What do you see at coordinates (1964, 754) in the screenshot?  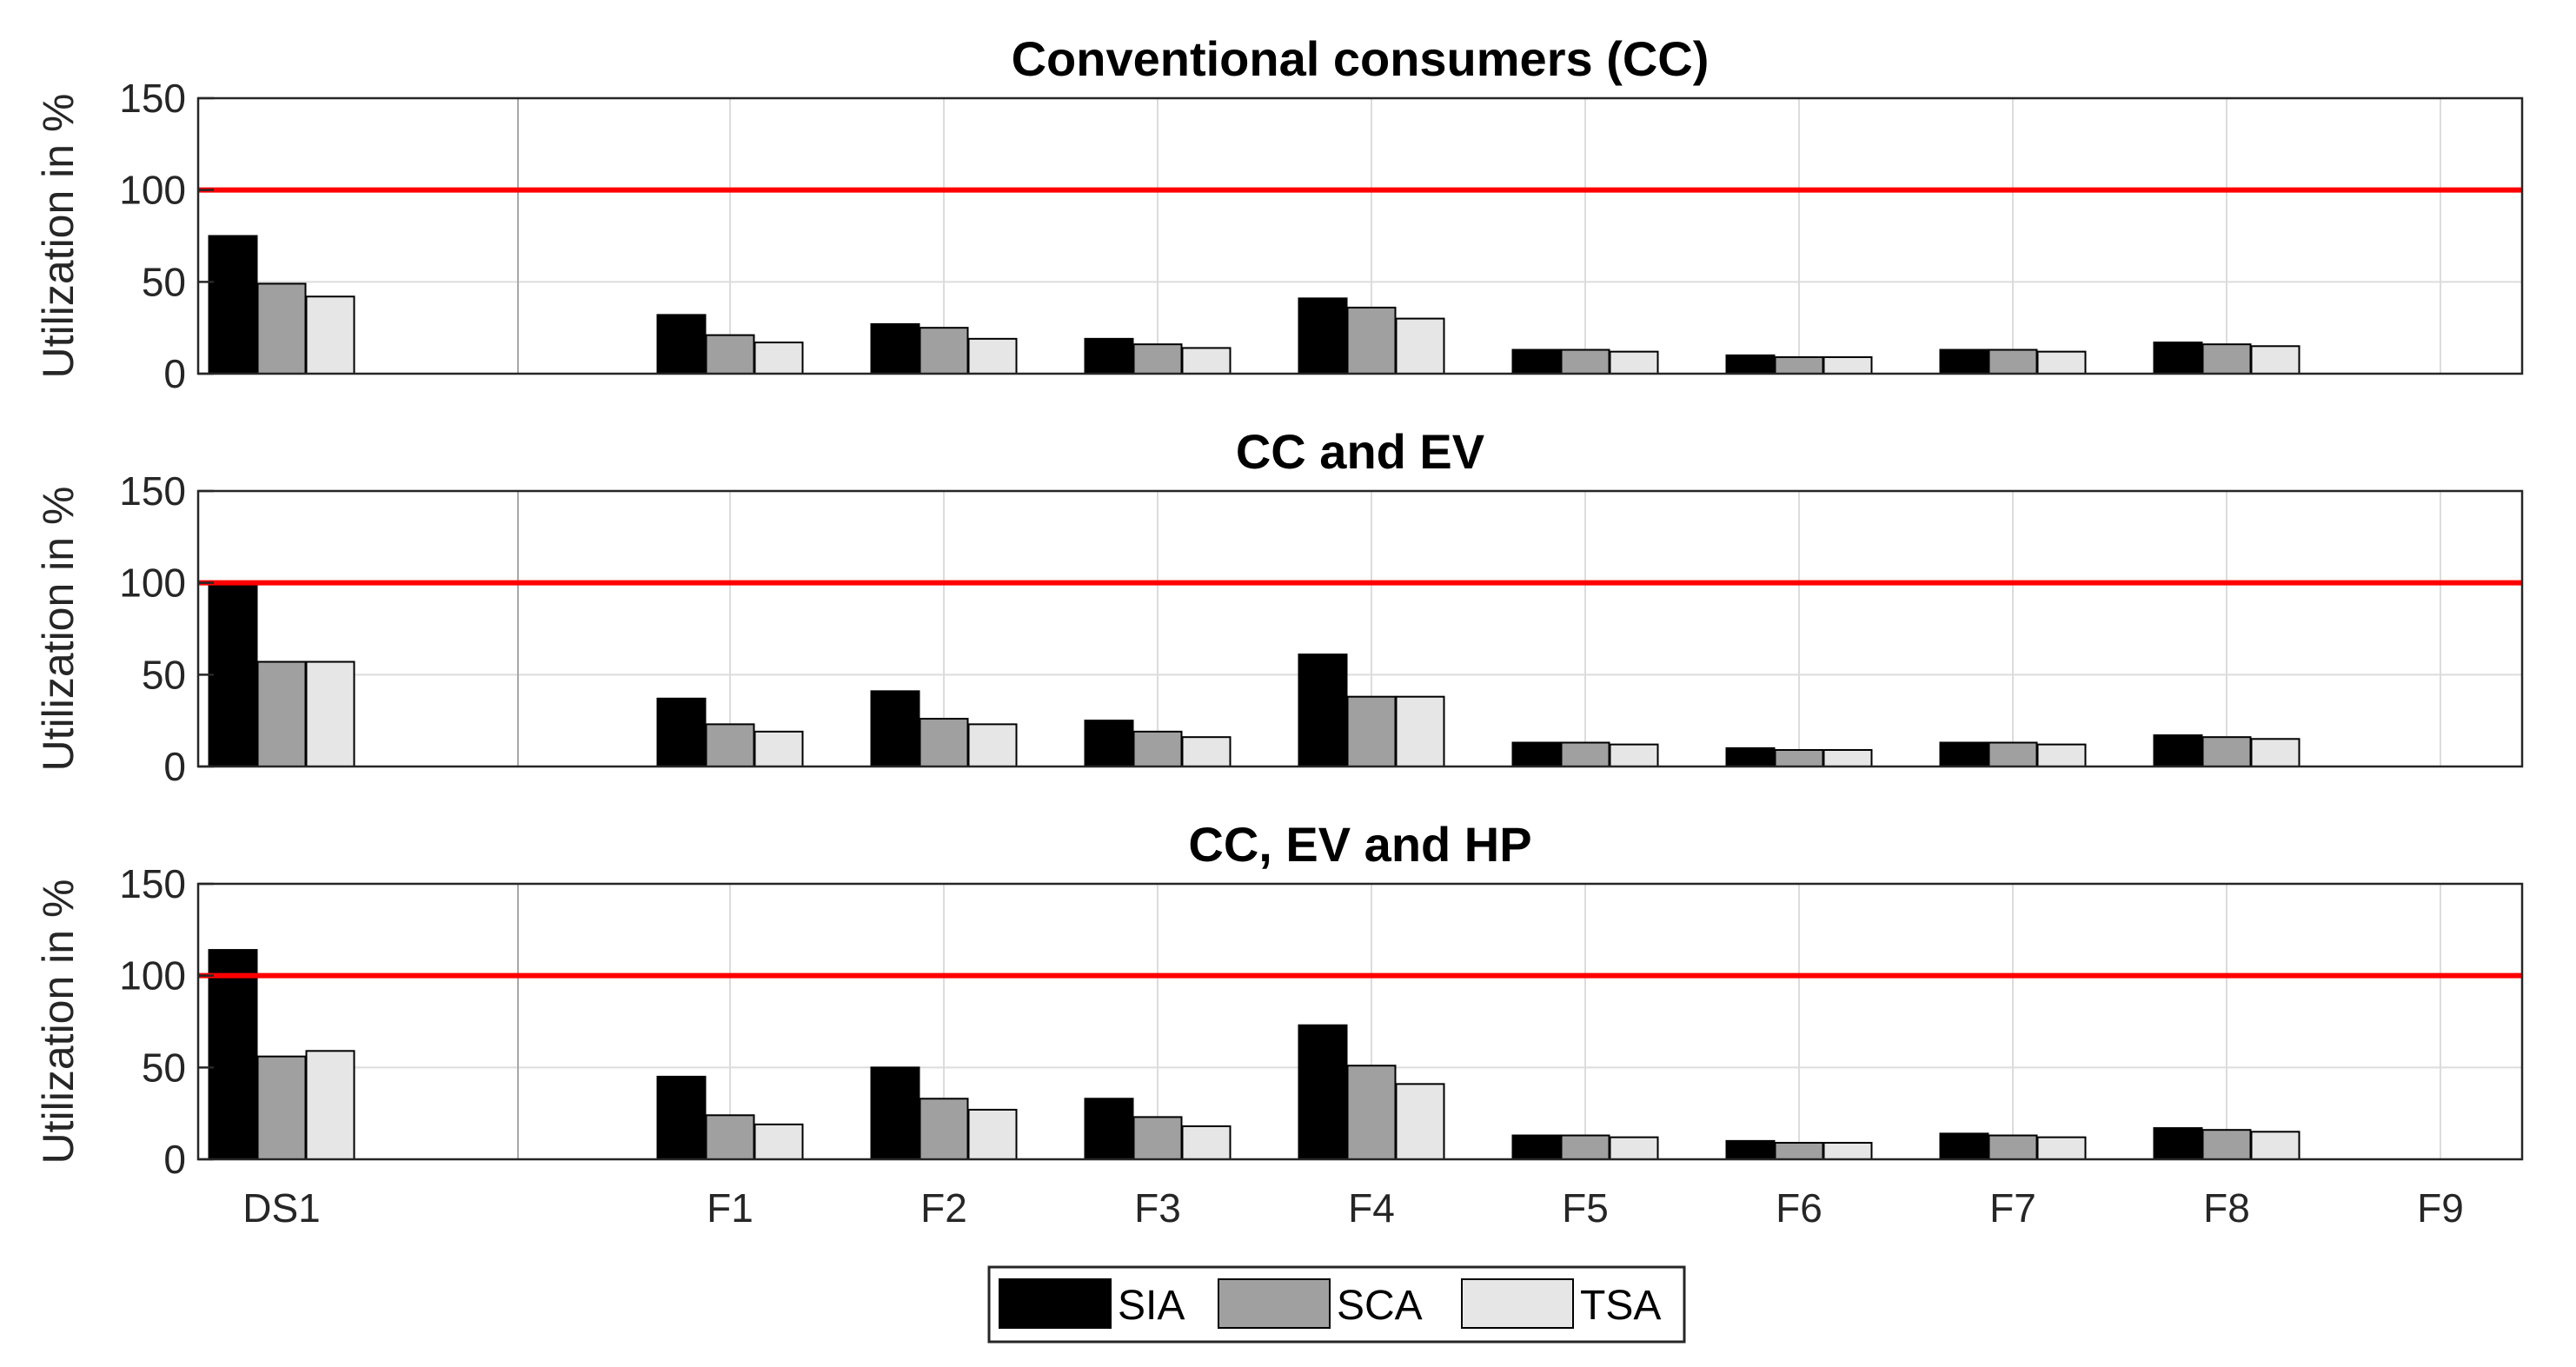 I see `bar-sia-f7` at bounding box center [1964, 754].